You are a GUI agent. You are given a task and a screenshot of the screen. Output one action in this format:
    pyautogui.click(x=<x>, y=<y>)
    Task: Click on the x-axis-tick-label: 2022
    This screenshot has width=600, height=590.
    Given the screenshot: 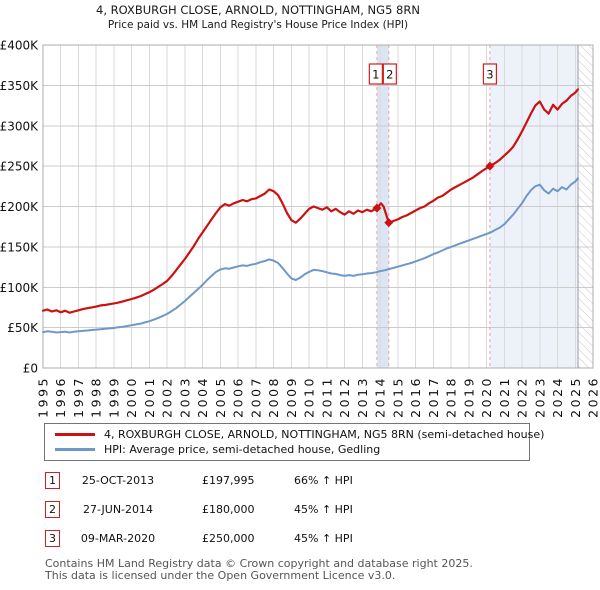 What is the action you would take?
    pyautogui.click(x=522, y=397)
    